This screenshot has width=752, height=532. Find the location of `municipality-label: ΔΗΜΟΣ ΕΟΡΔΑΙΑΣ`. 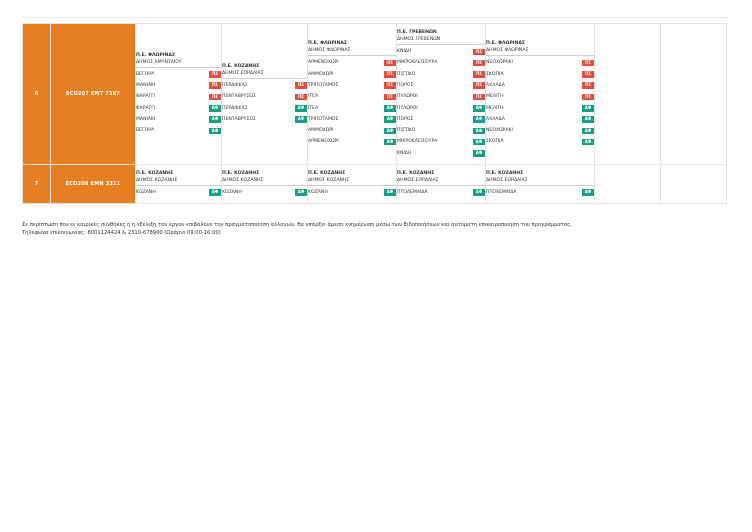

municipality-label: ΔΗΜΟΣ ΕΟΡΔΑΙΑΣ is located at coordinates (418, 180).